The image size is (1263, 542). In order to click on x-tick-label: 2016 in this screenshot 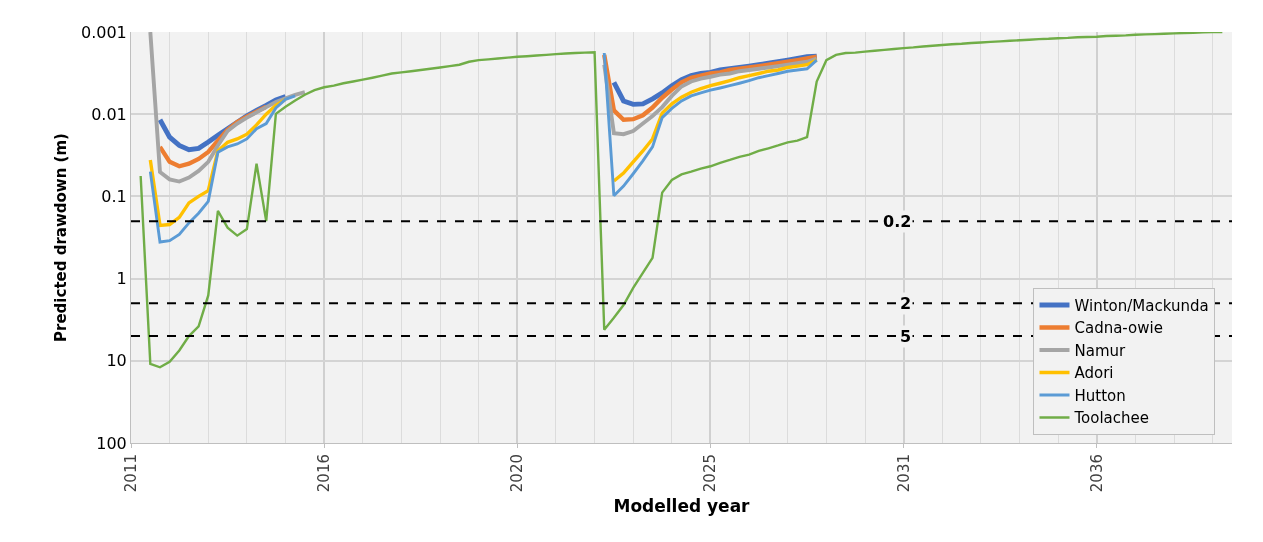, I will do `click(324, 473)`.